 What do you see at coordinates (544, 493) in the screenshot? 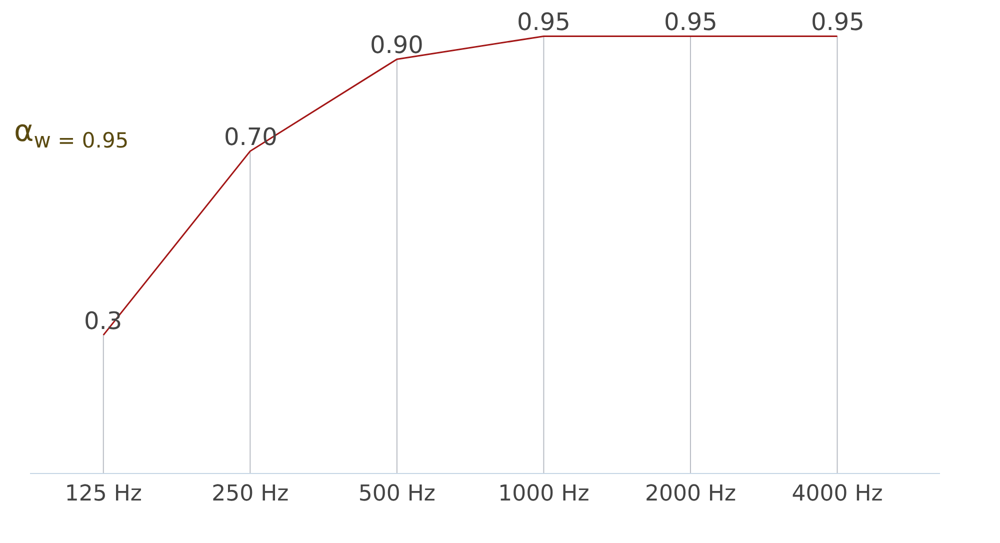
I see `x-tick-label: 1000 Hz` at bounding box center [544, 493].